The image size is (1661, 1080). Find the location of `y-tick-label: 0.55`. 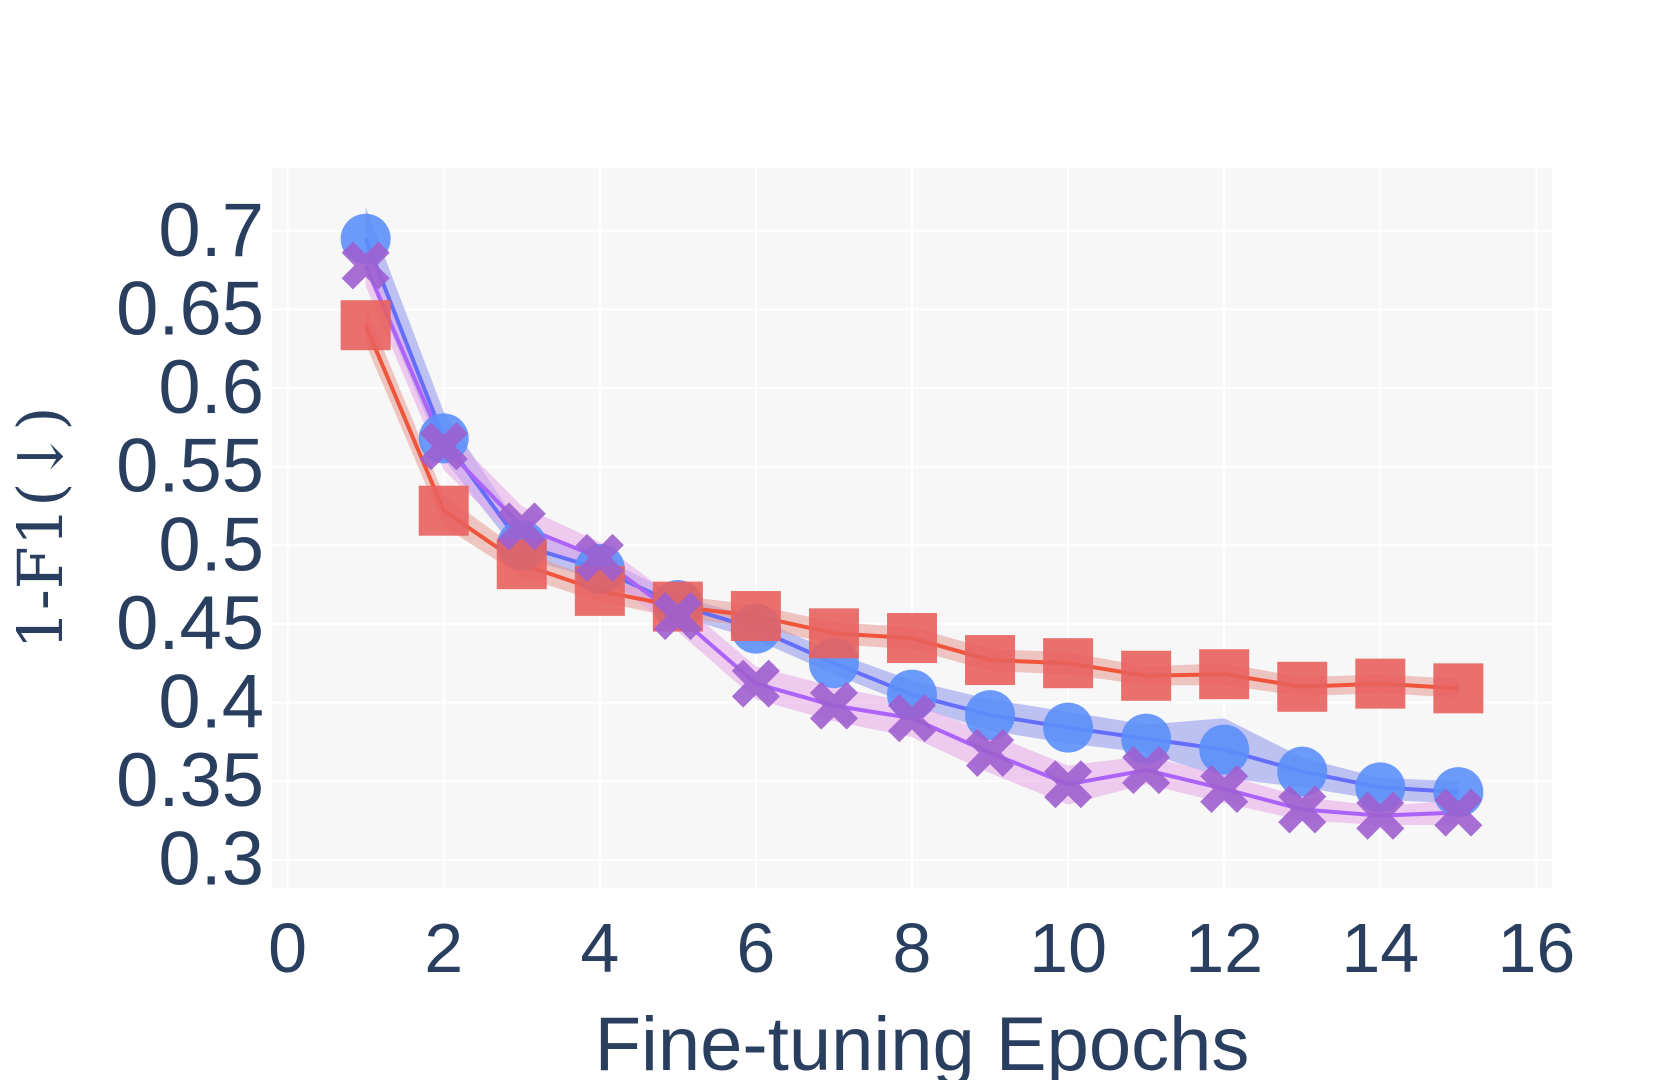

y-tick-label: 0.55 is located at coordinates (190, 466).